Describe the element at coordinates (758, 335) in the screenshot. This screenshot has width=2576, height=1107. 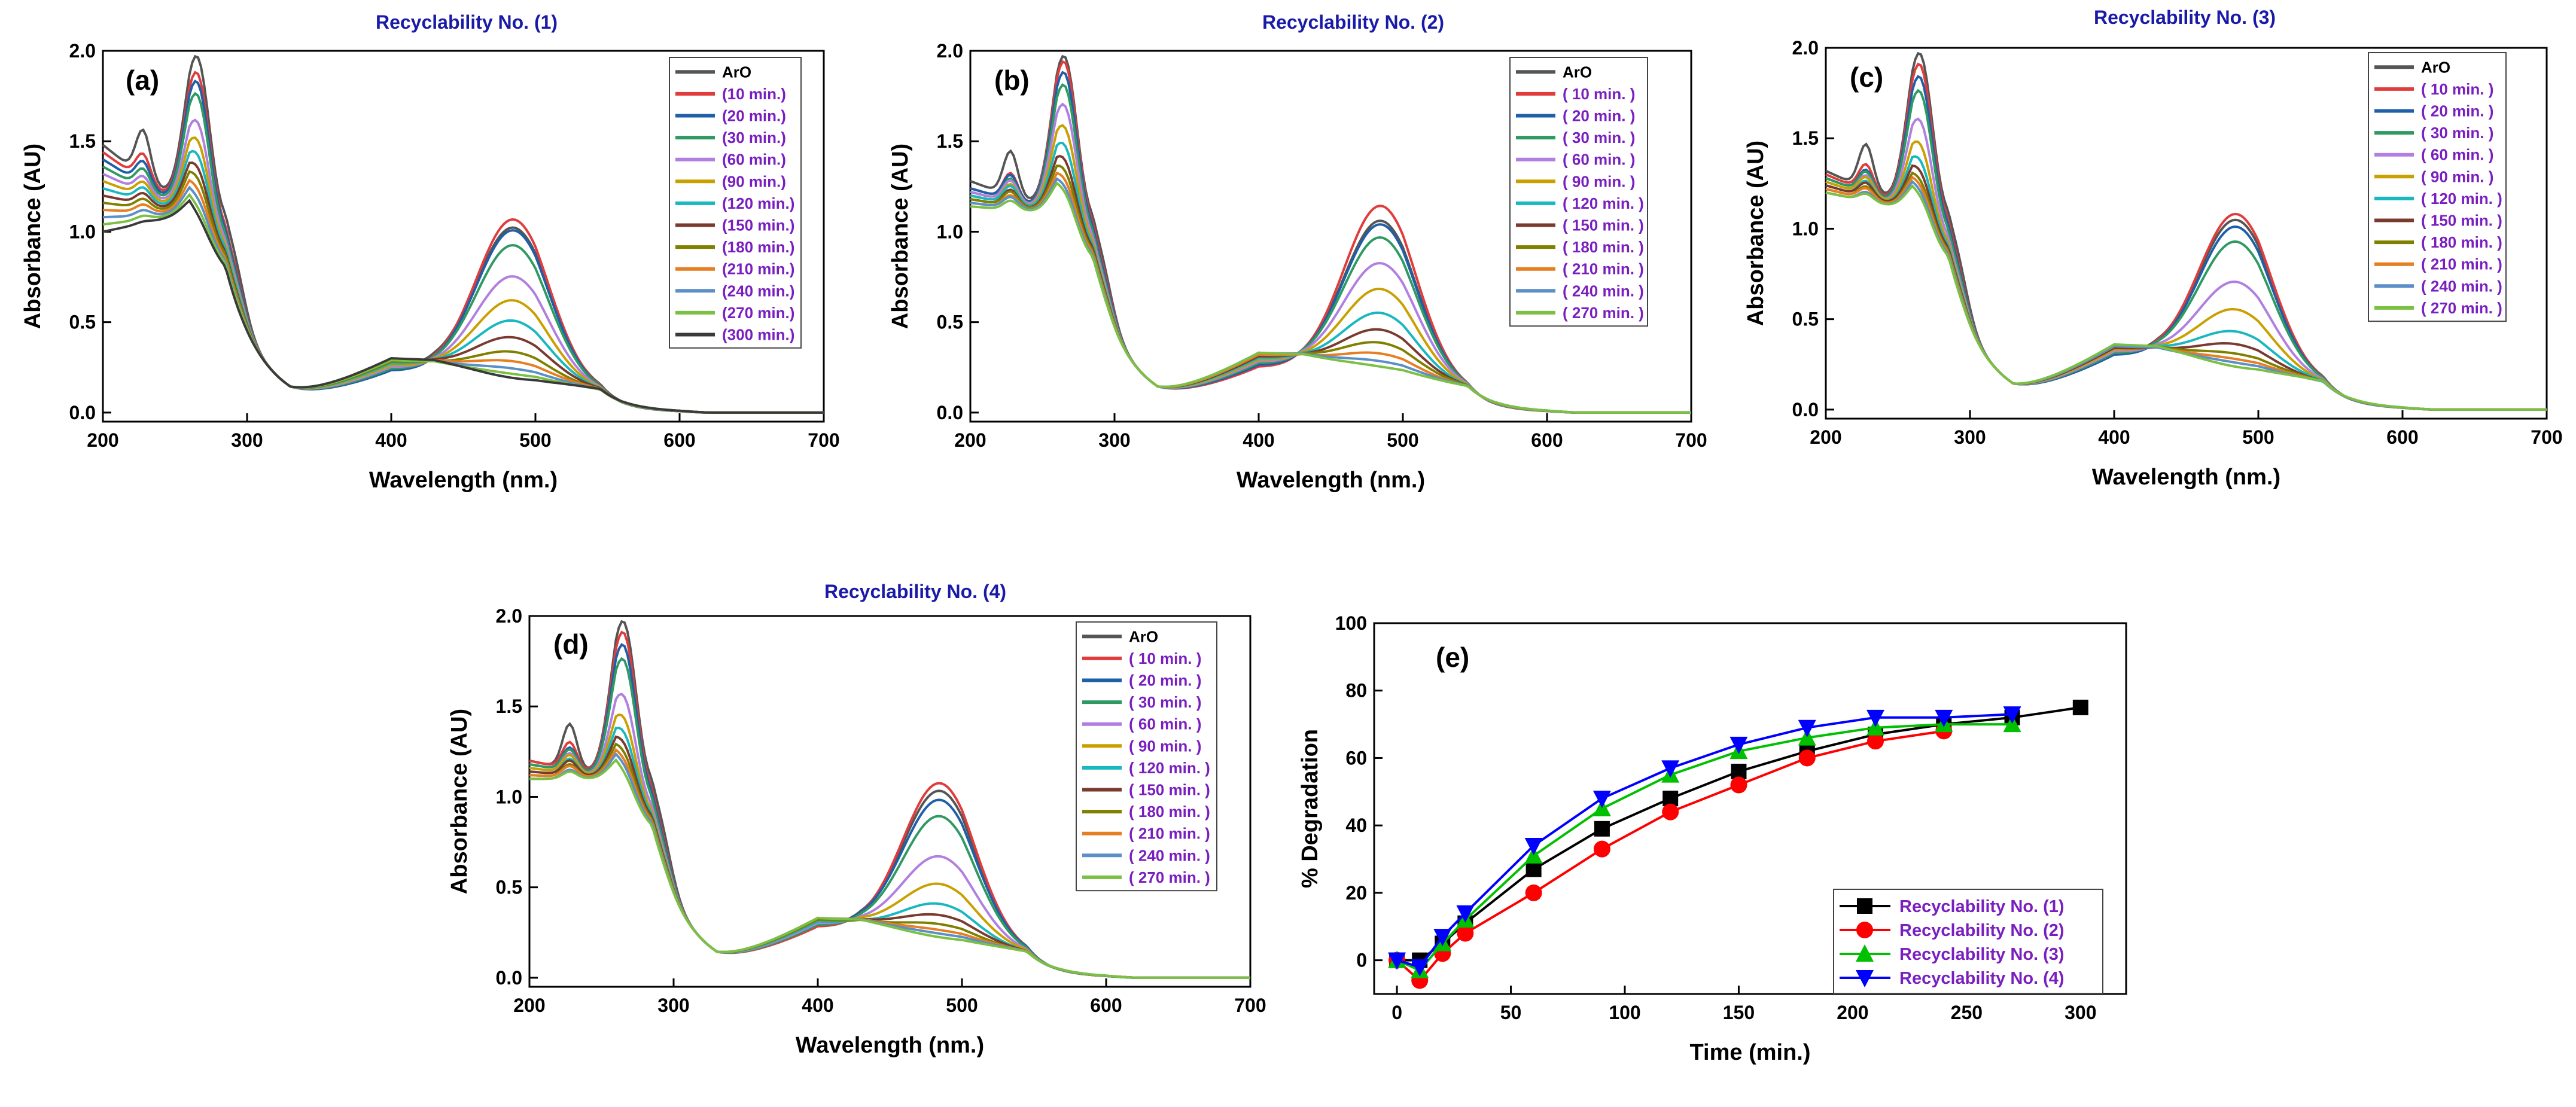
I see `legend-label: (300 min.)` at that location.